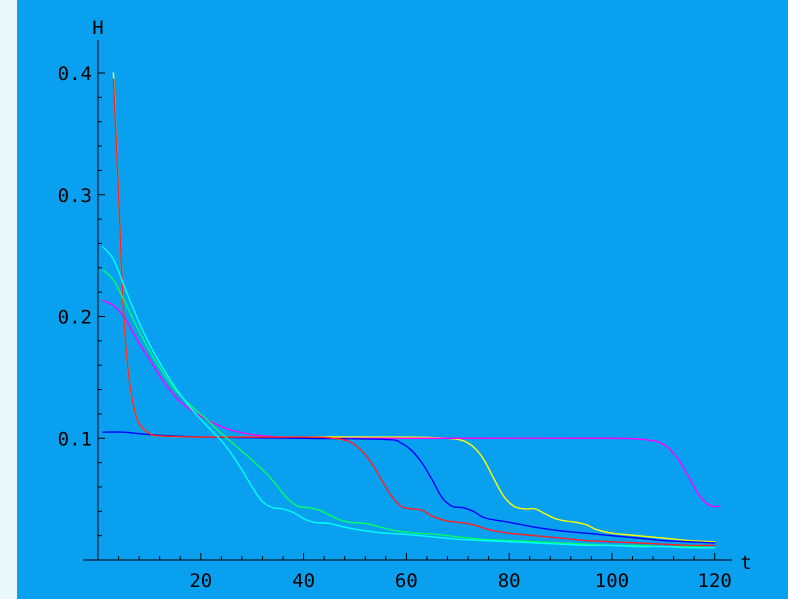  What do you see at coordinates (75, 74) in the screenshot?
I see `y-tick-label: 0.4` at bounding box center [75, 74].